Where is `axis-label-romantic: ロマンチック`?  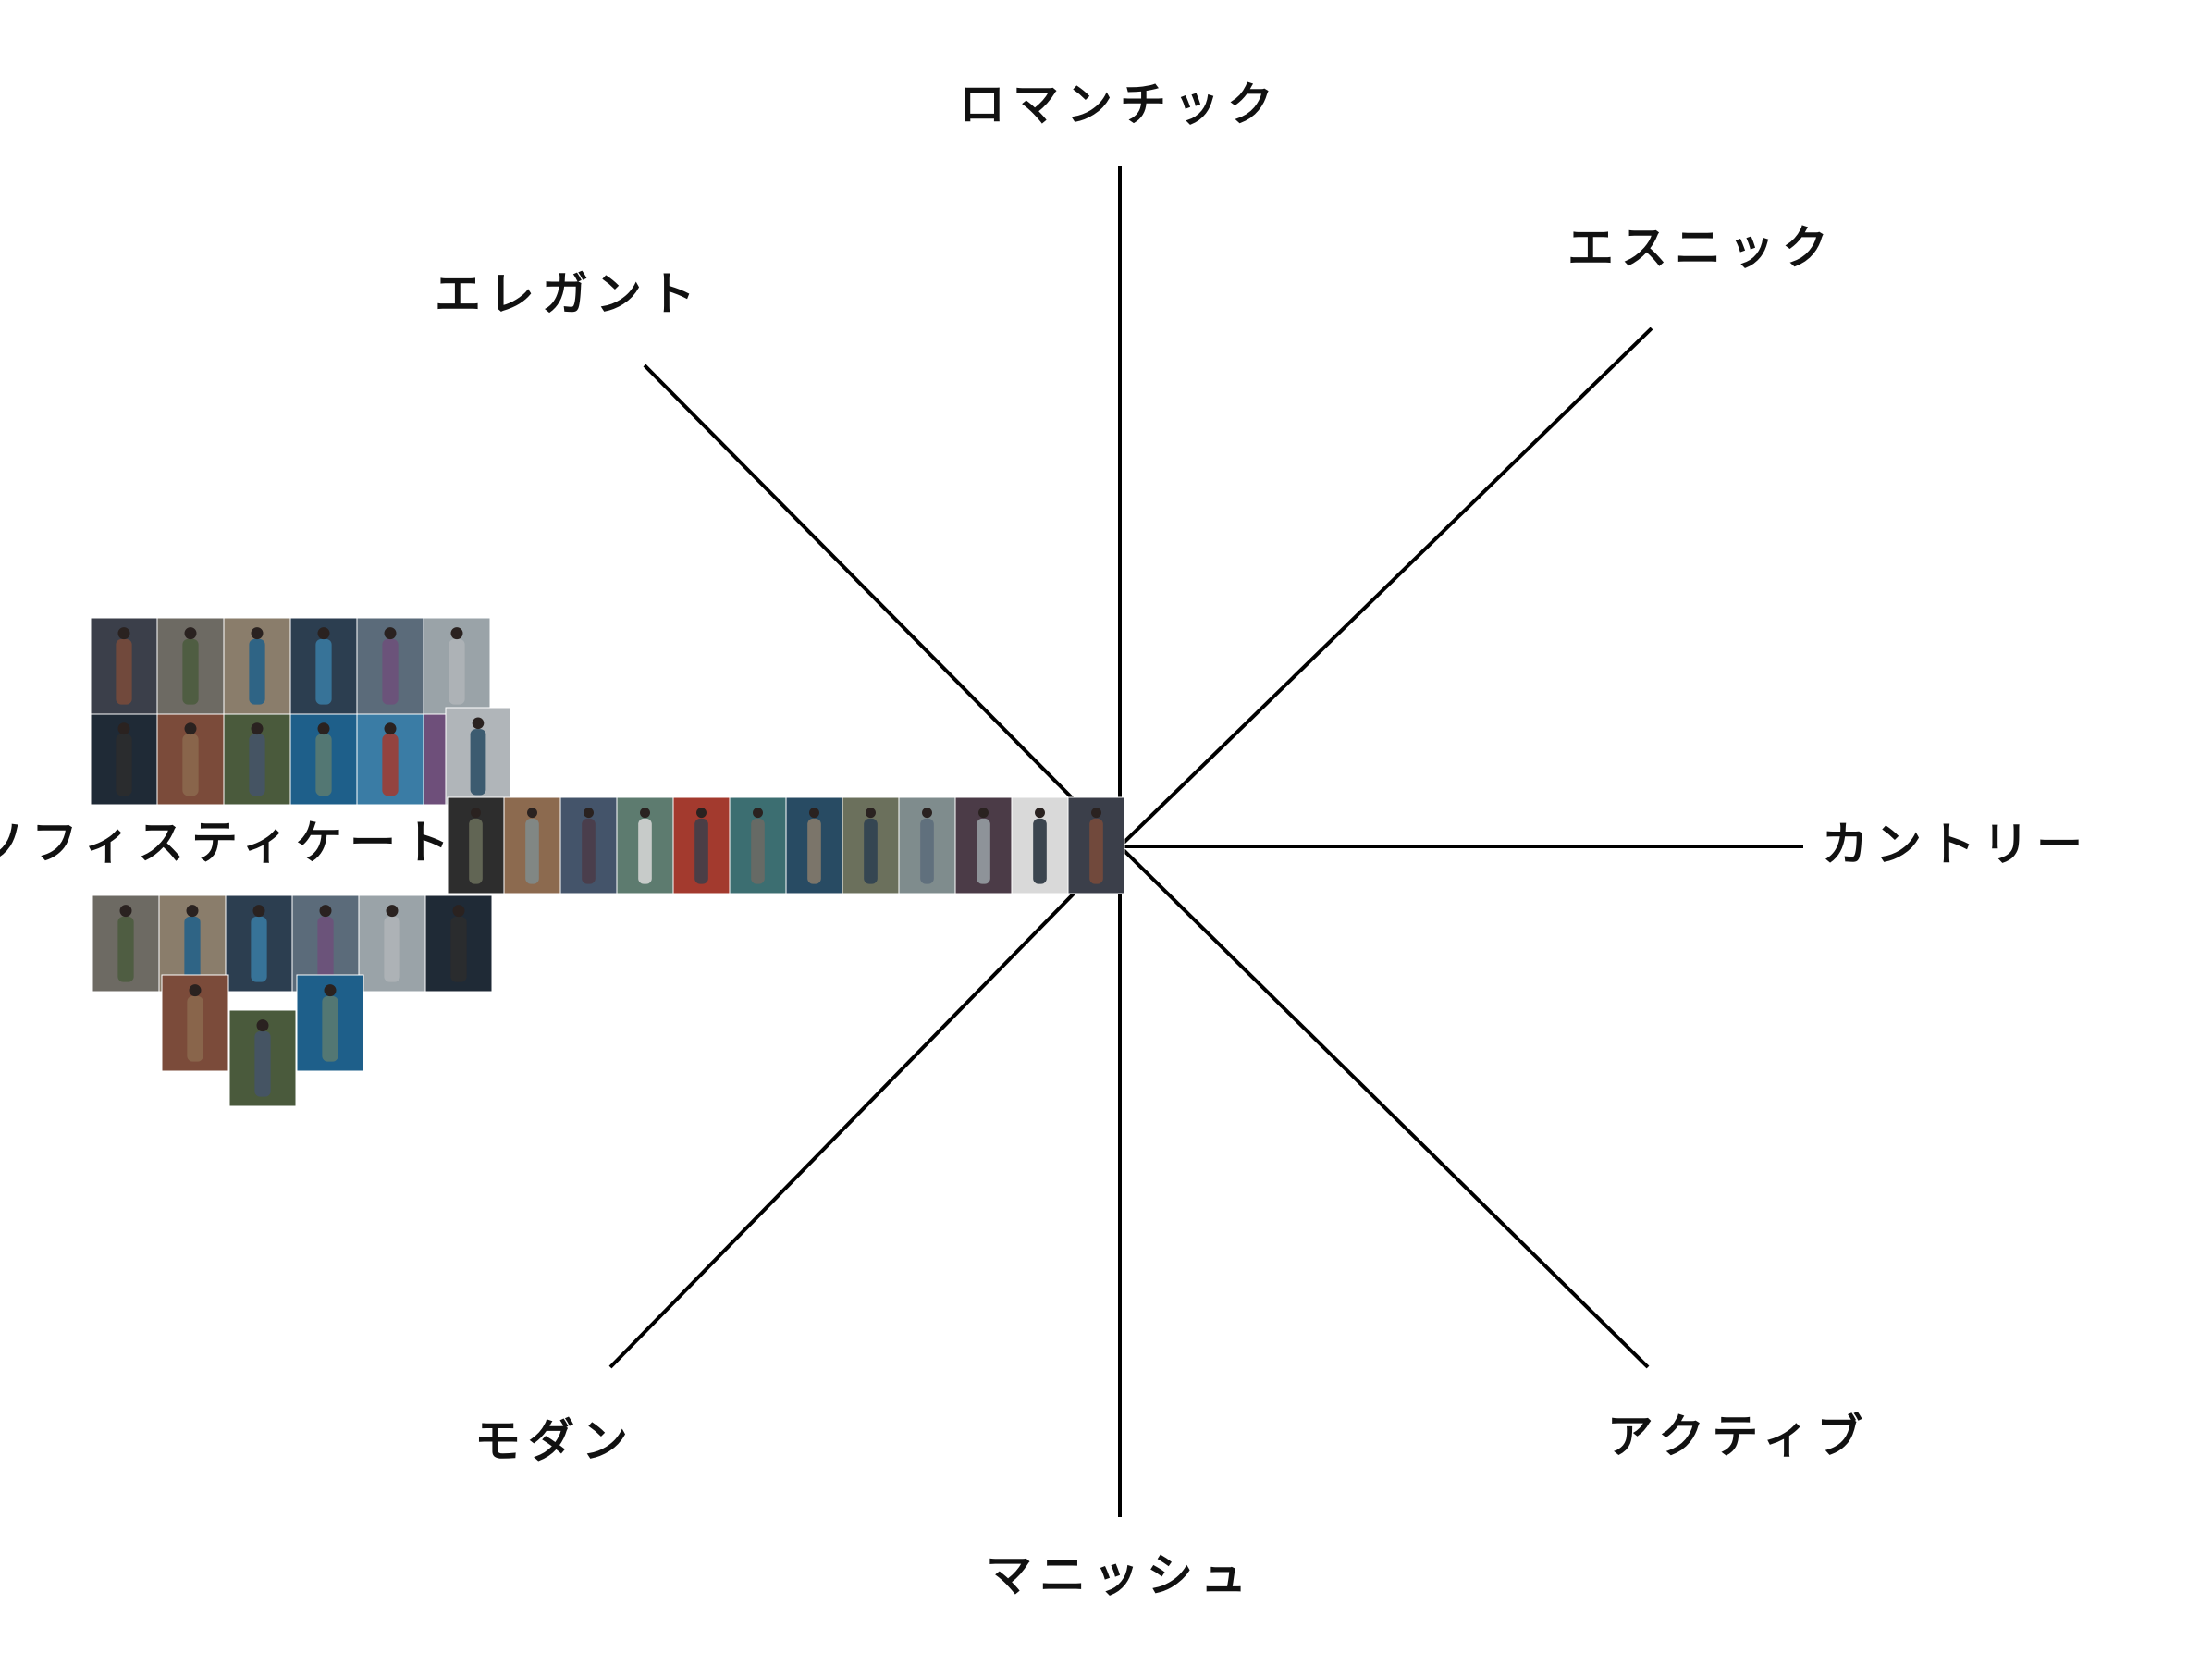
axis-label-romantic: ロマンチック is located at coordinates (1120, 105).